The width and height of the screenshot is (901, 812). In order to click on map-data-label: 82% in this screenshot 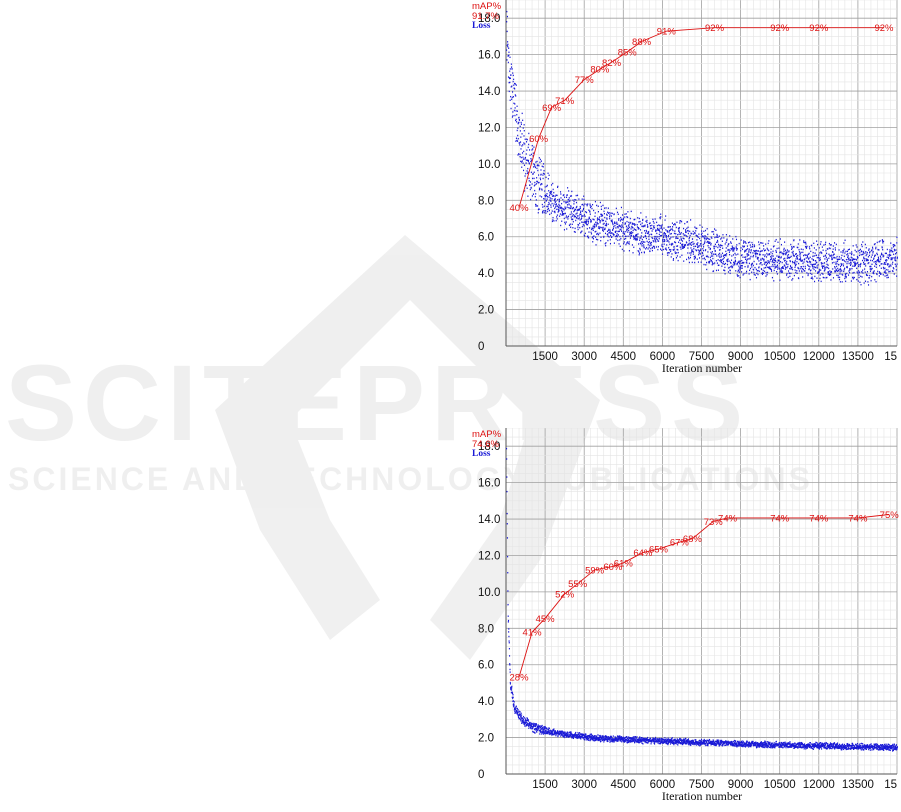, I will do `click(612, 63)`.